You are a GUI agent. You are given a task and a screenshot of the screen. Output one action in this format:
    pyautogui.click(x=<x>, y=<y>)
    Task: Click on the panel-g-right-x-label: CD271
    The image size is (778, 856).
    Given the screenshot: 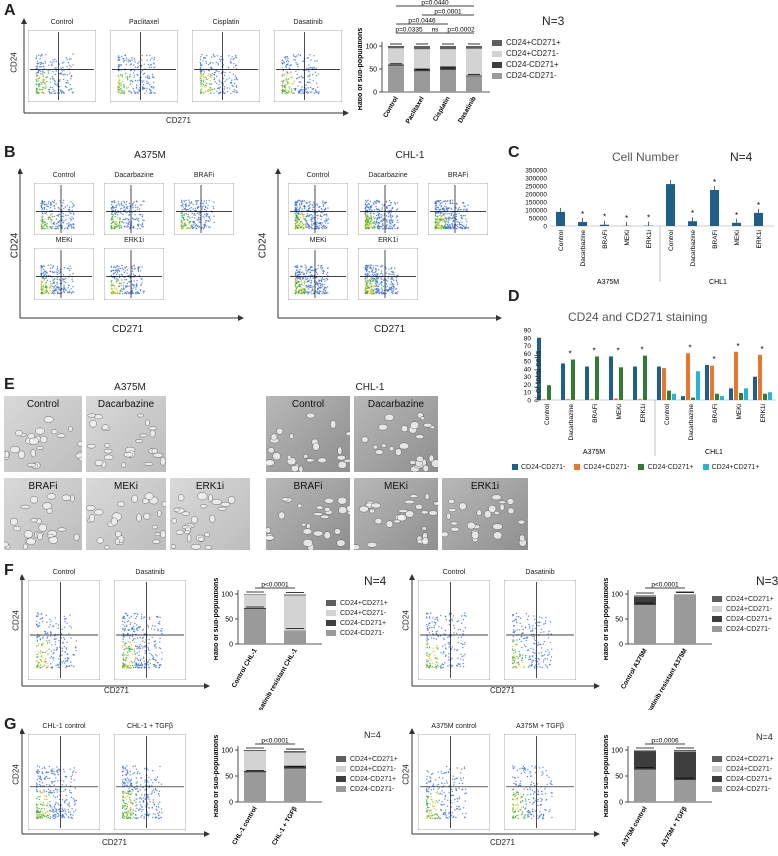 What is the action you would take?
    pyautogui.click(x=502, y=842)
    